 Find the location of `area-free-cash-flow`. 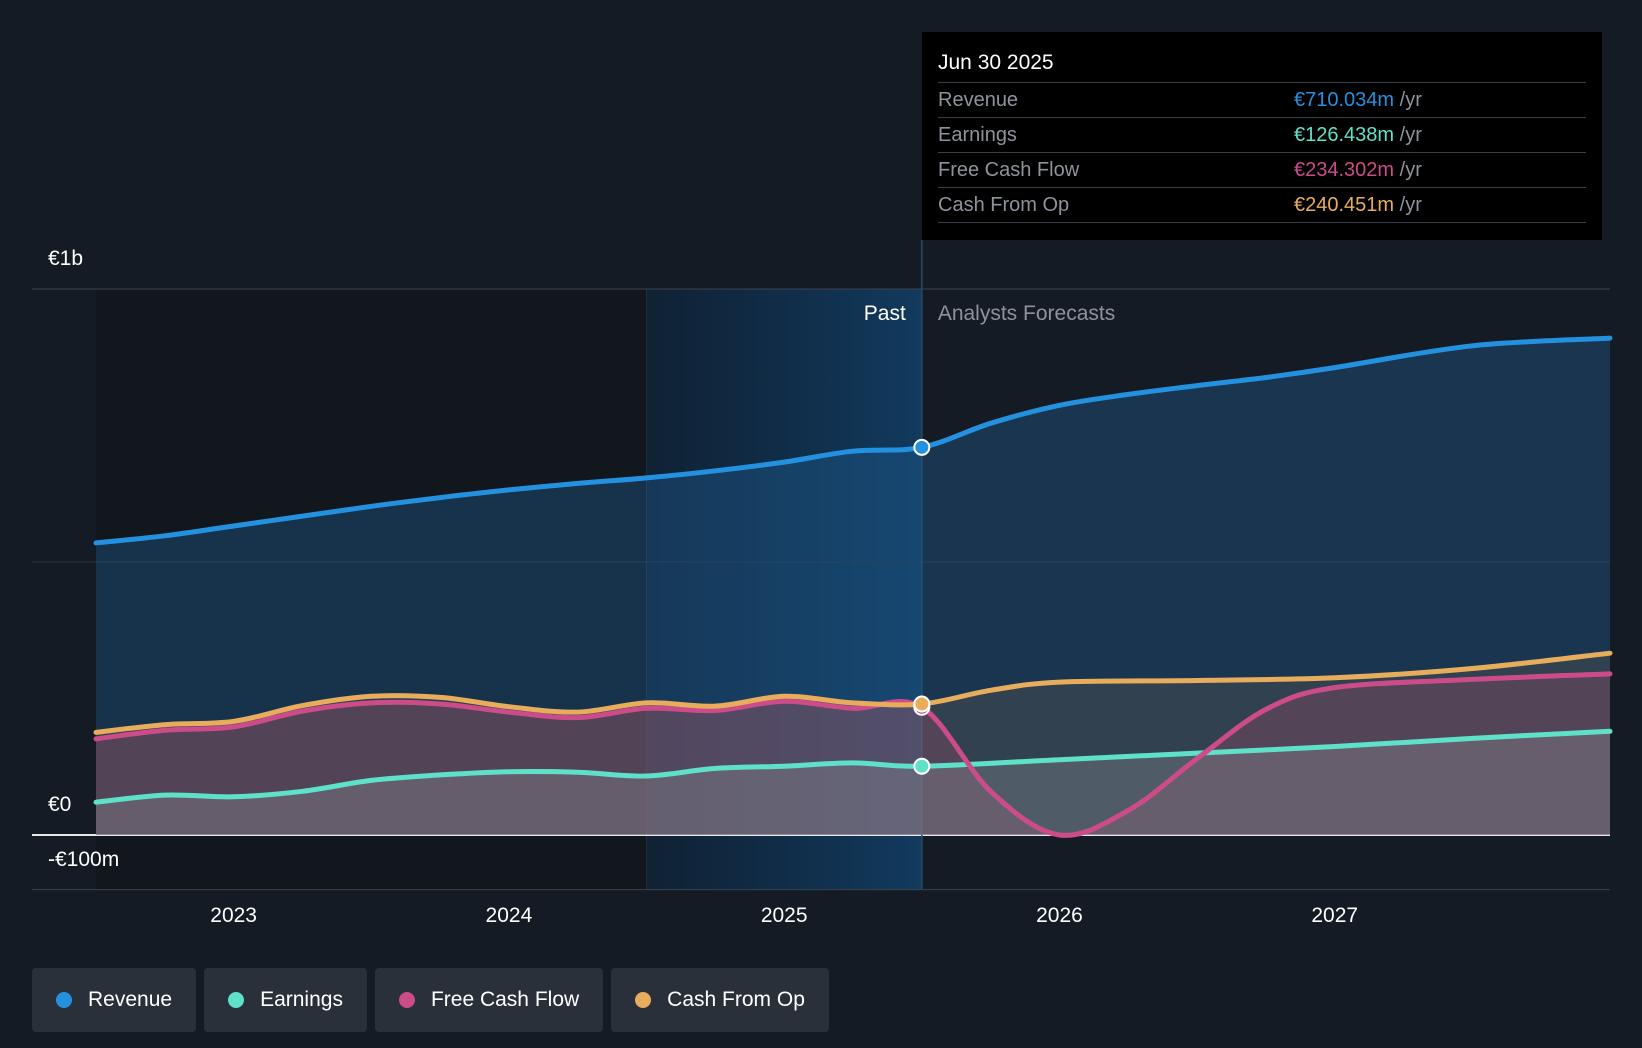

area-free-cash-flow is located at coordinates (853, 754).